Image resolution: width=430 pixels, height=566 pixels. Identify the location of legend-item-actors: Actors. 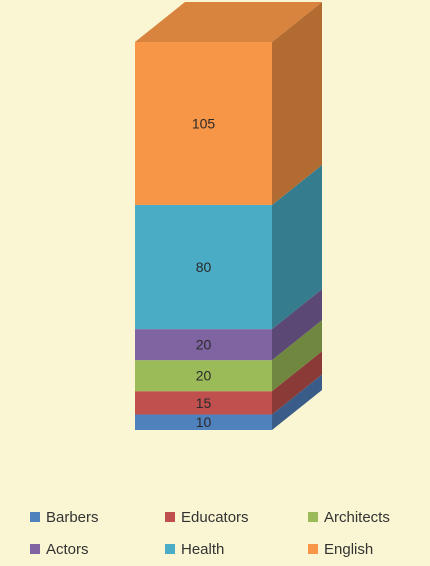
(97, 549).